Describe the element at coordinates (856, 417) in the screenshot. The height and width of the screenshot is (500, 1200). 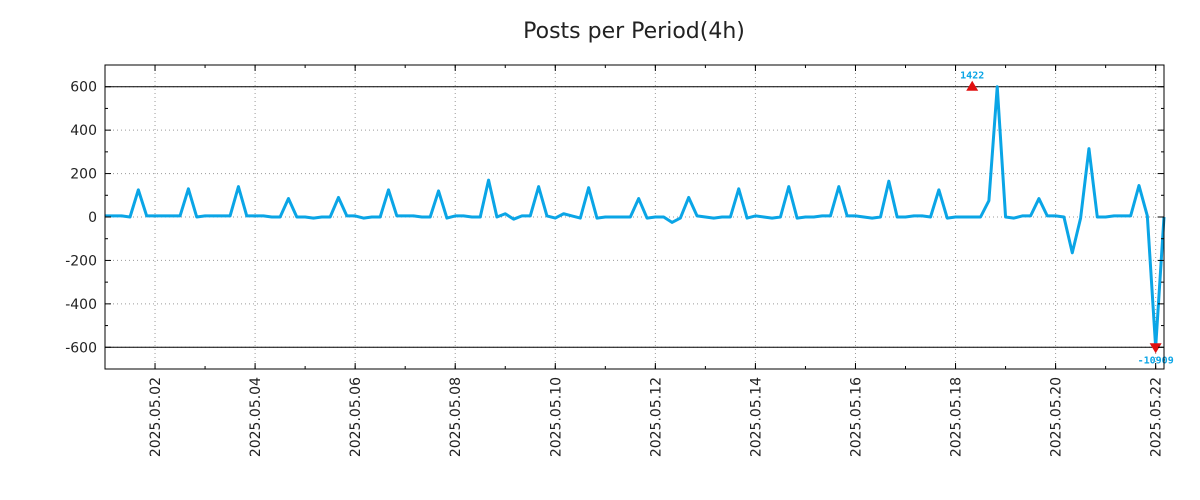
I see `x-tick-label: 2025.05.16` at that location.